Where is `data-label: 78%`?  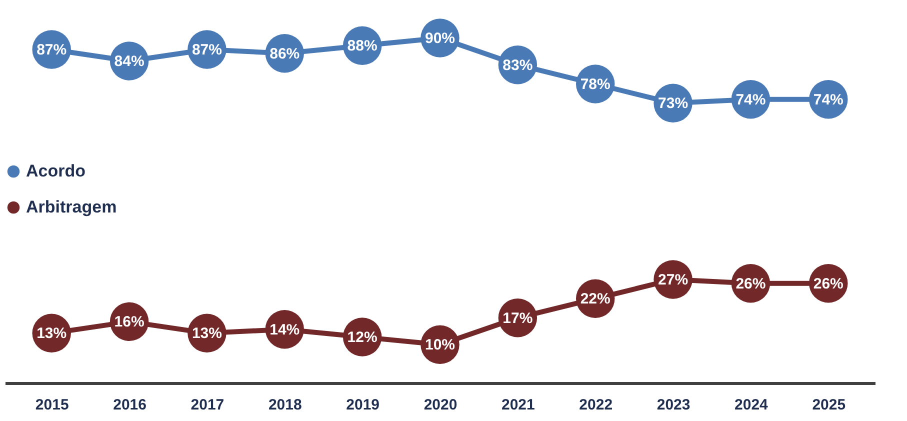
data-label: 78% is located at coordinates (595, 84).